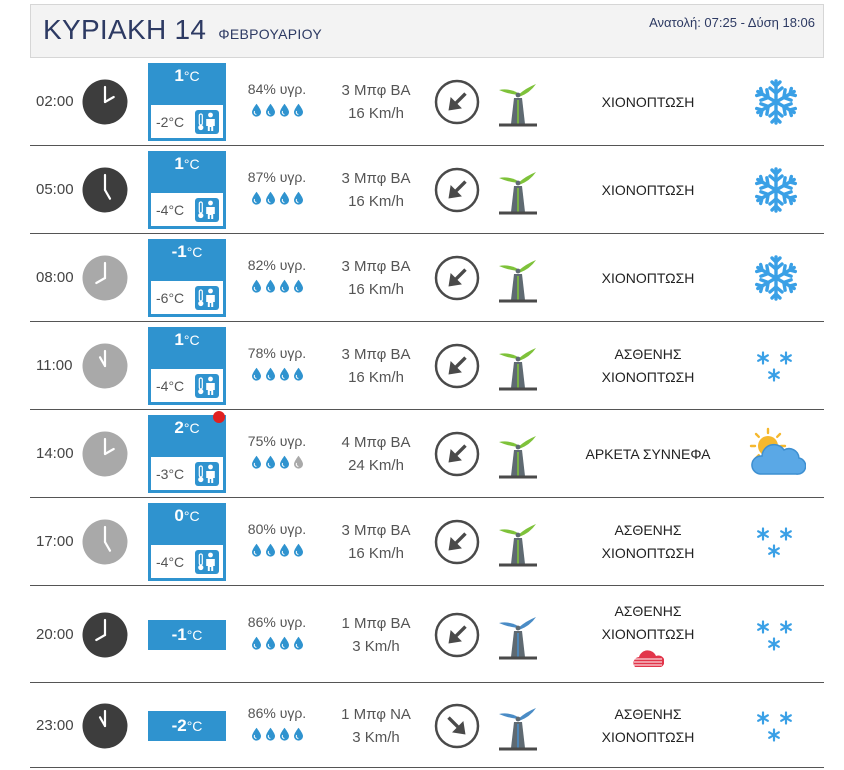  What do you see at coordinates (55, 277) in the screenshot?
I see `time-label: 08:00` at bounding box center [55, 277].